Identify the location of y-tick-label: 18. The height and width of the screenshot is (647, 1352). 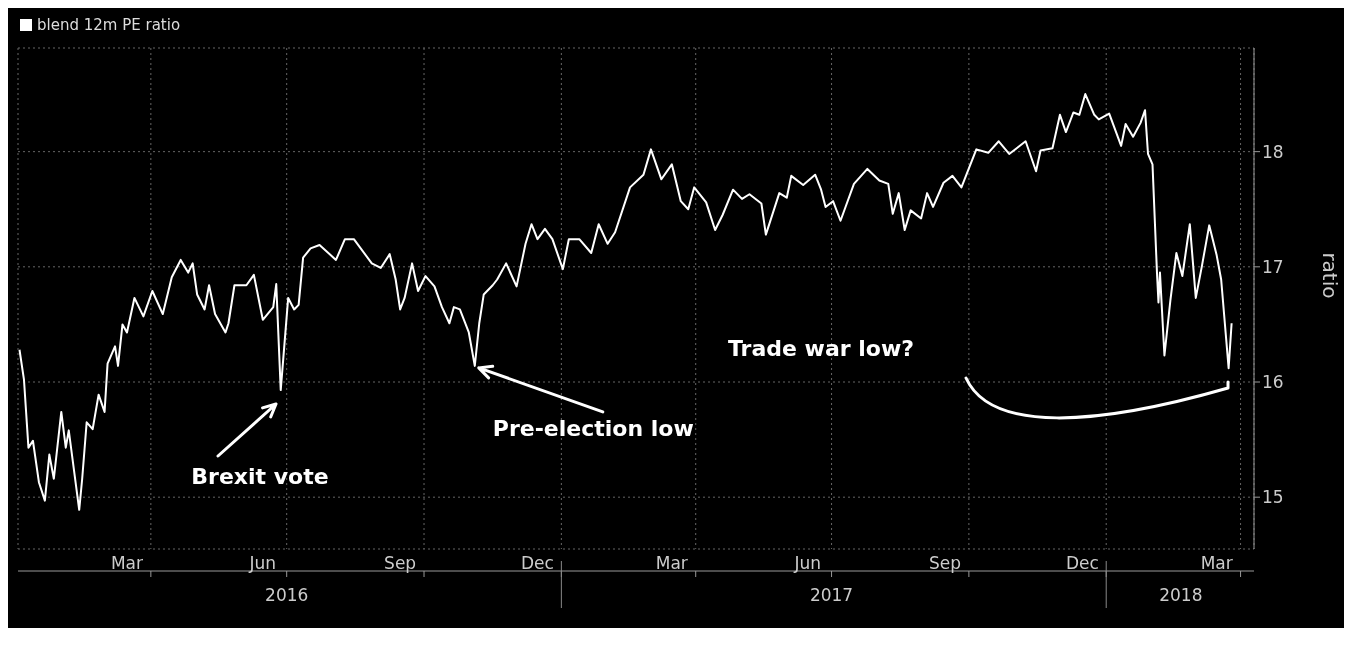
(1273, 151).